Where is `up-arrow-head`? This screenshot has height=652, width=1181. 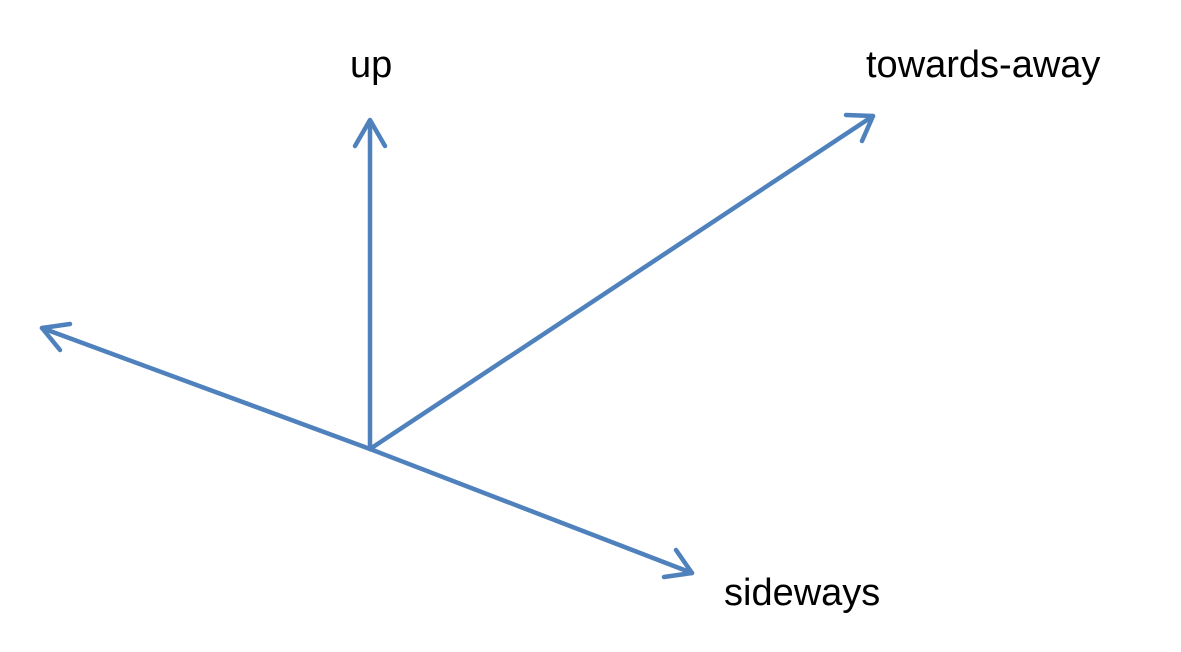 up-arrow-head is located at coordinates (370, 133).